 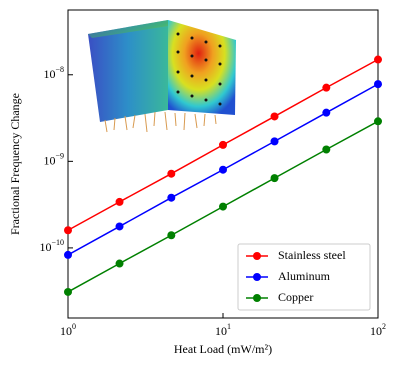 What do you see at coordinates (384, 326) in the screenshot?
I see `tick-exponent: 2` at bounding box center [384, 326].